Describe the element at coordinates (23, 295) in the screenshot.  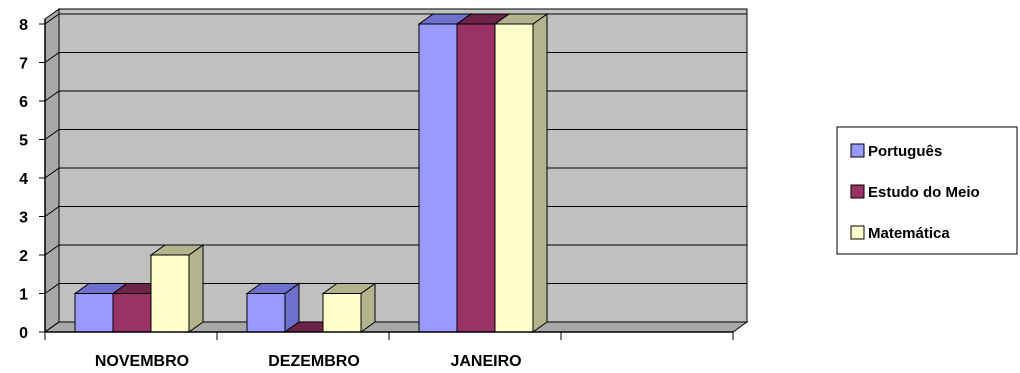
I see `y-tick-label: 1` at that location.